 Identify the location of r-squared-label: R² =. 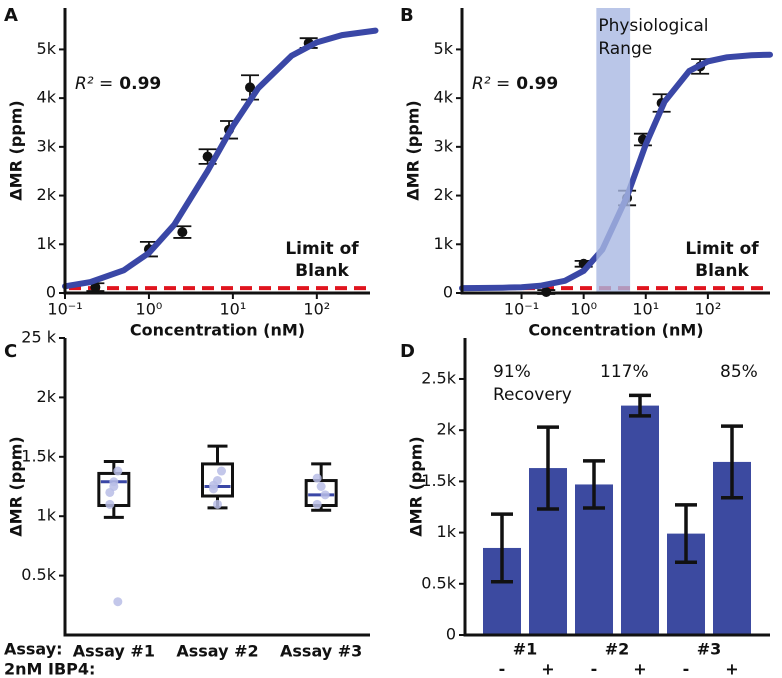
(491, 84).